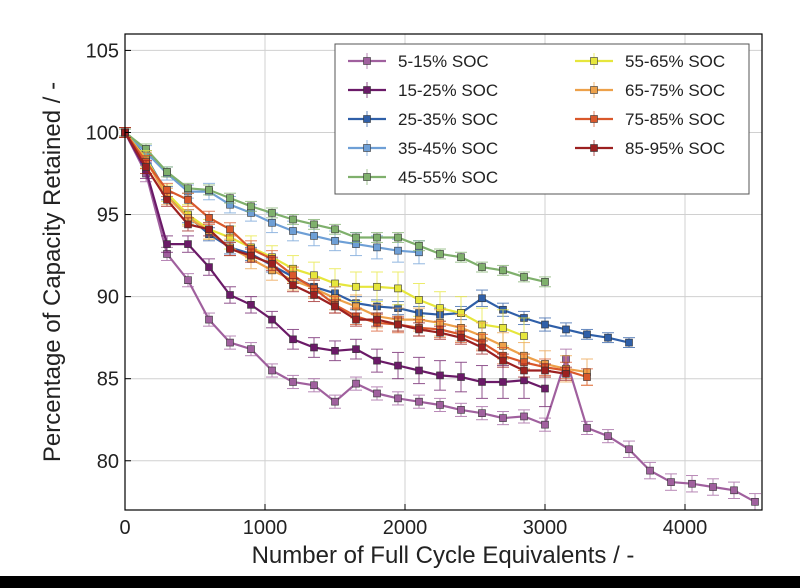  What do you see at coordinates (650, 148) in the screenshot?
I see `legend-item: 85-95% SOC` at bounding box center [650, 148].